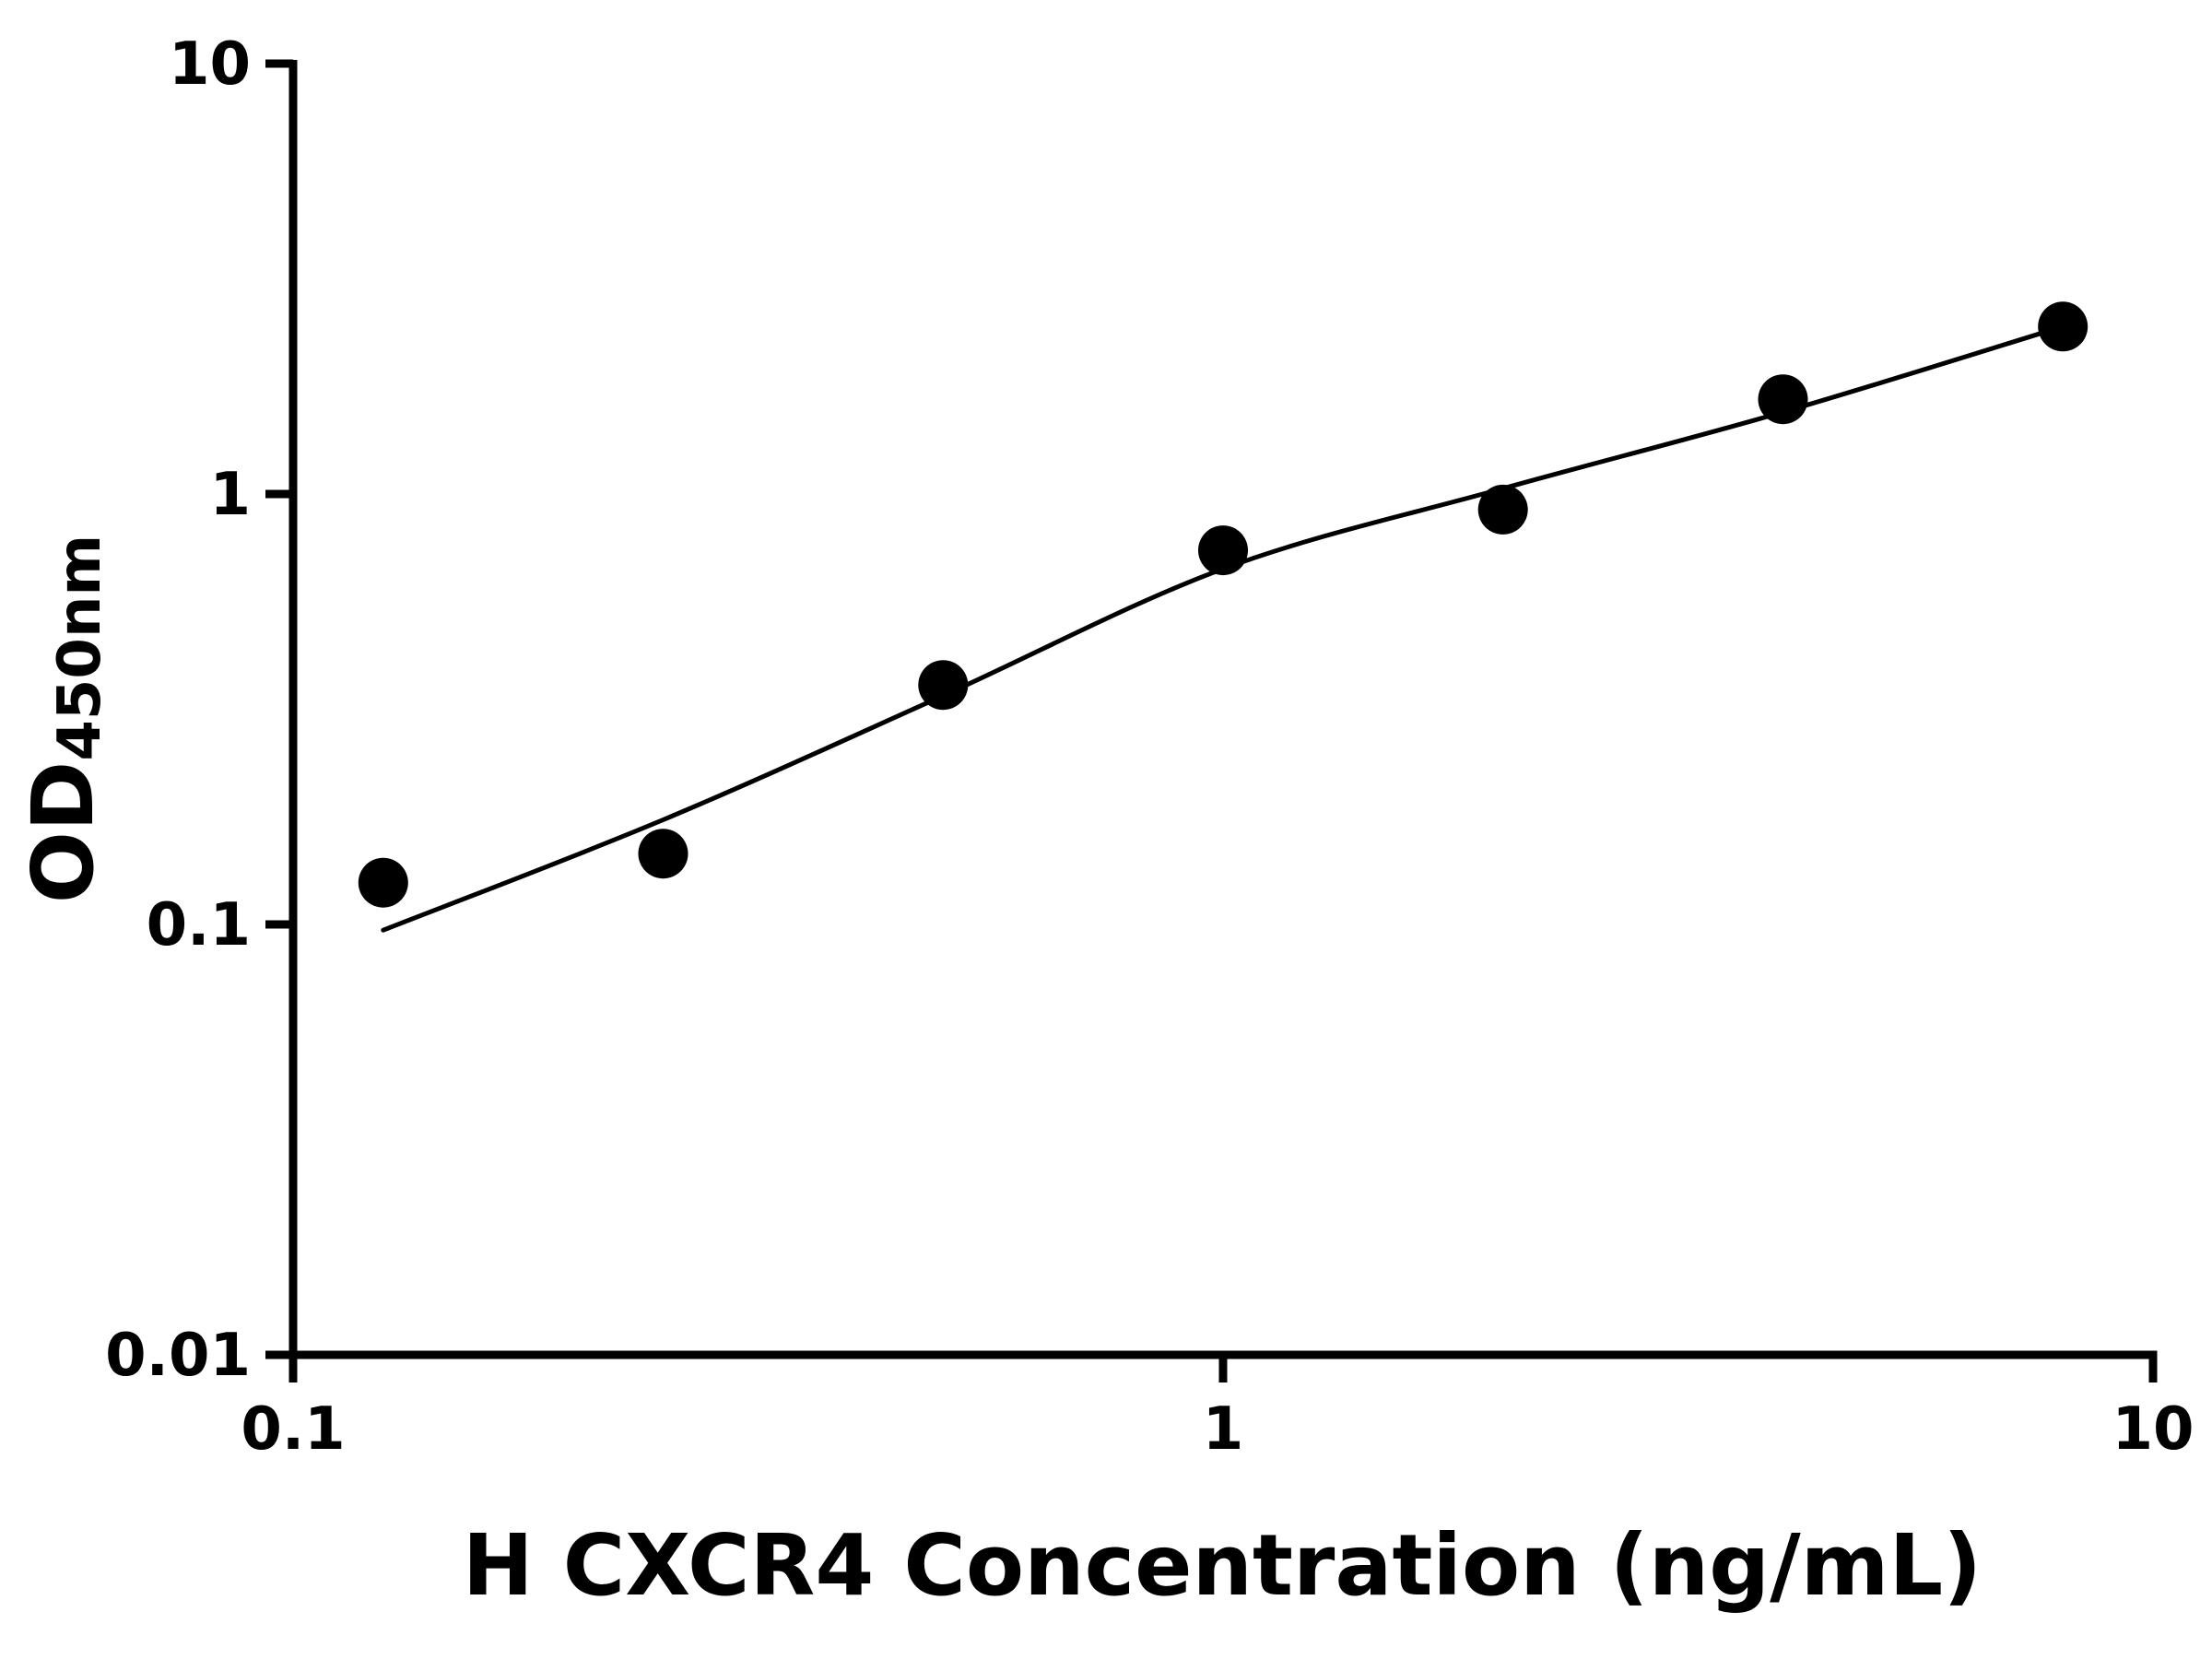 This screenshot has width=2212, height=1659. Describe the element at coordinates (210, 64) in the screenshot. I see `y-tick-label: 10` at that location.